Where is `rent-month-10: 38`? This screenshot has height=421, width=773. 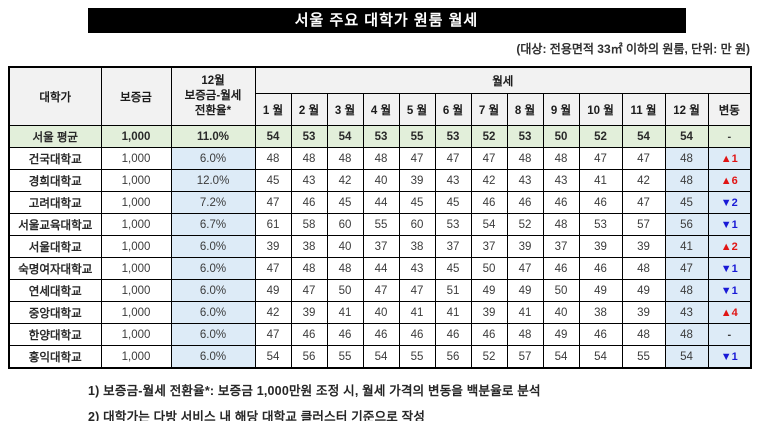 rent-month-10: 38 is located at coordinates (600, 312).